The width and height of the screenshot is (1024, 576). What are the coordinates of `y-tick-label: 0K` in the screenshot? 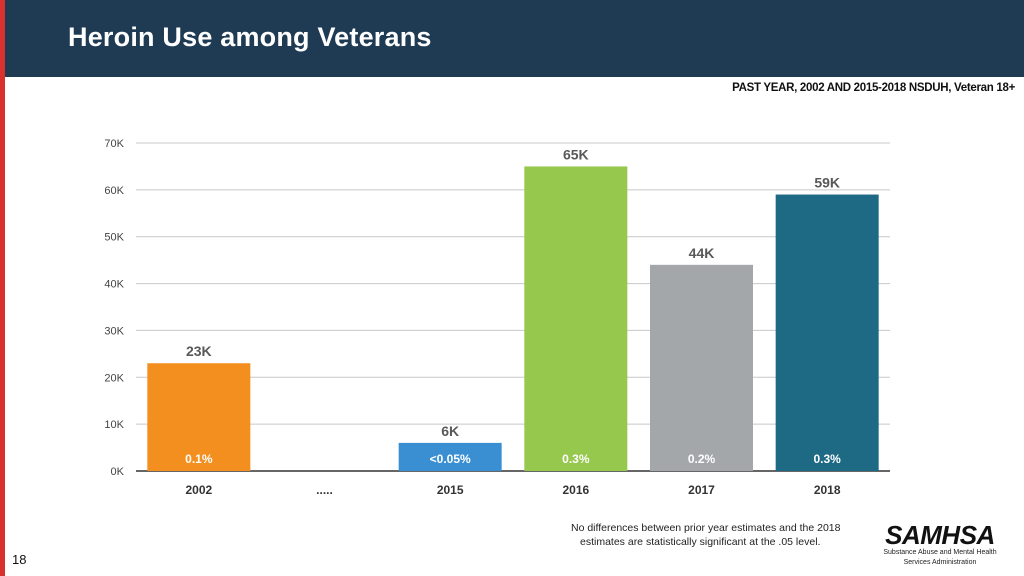 It's located at (118, 472).